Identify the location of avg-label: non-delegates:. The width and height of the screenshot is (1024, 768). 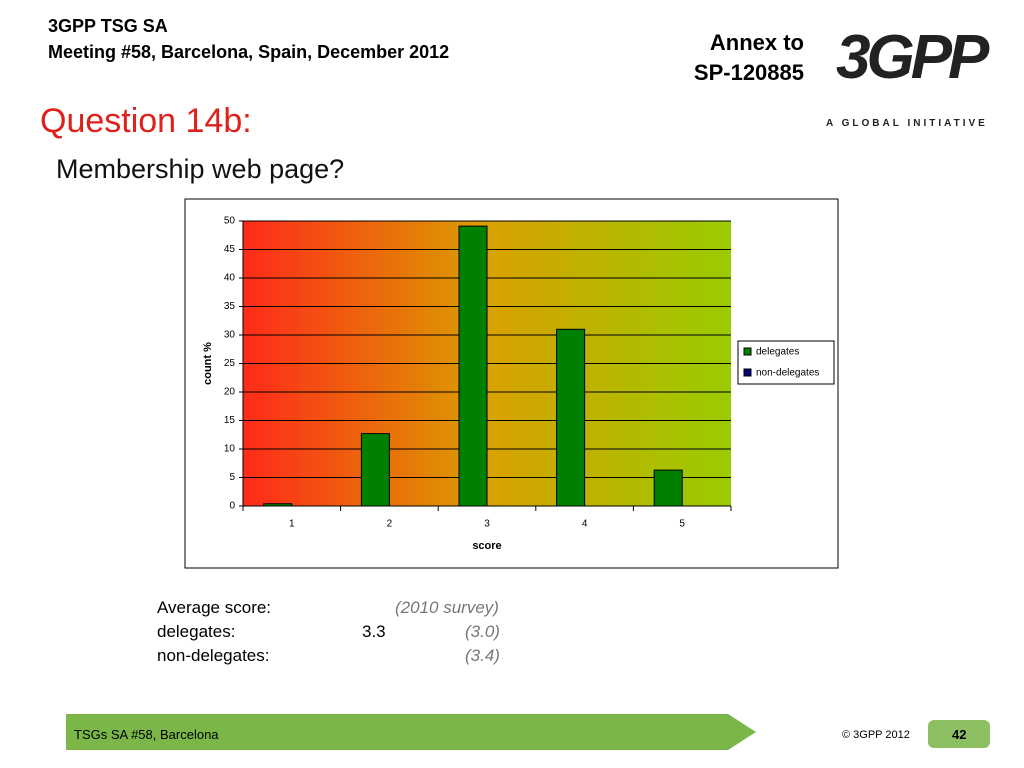
(213, 655).